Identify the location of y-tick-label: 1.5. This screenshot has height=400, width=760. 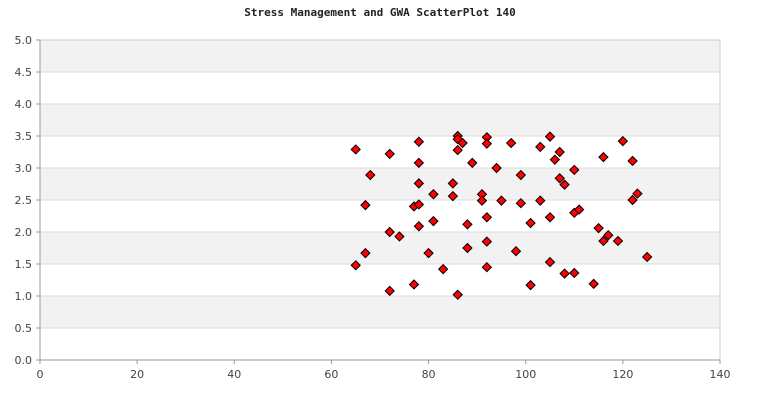
(24, 264).